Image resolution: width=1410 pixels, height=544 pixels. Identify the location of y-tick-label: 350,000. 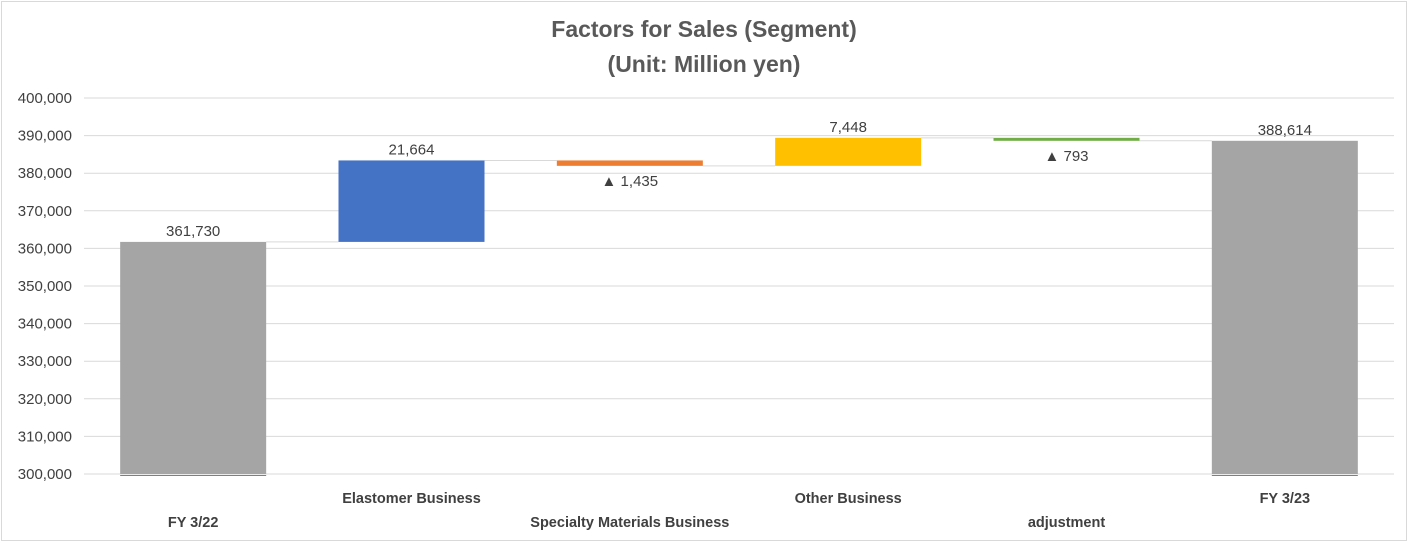
(45, 286).